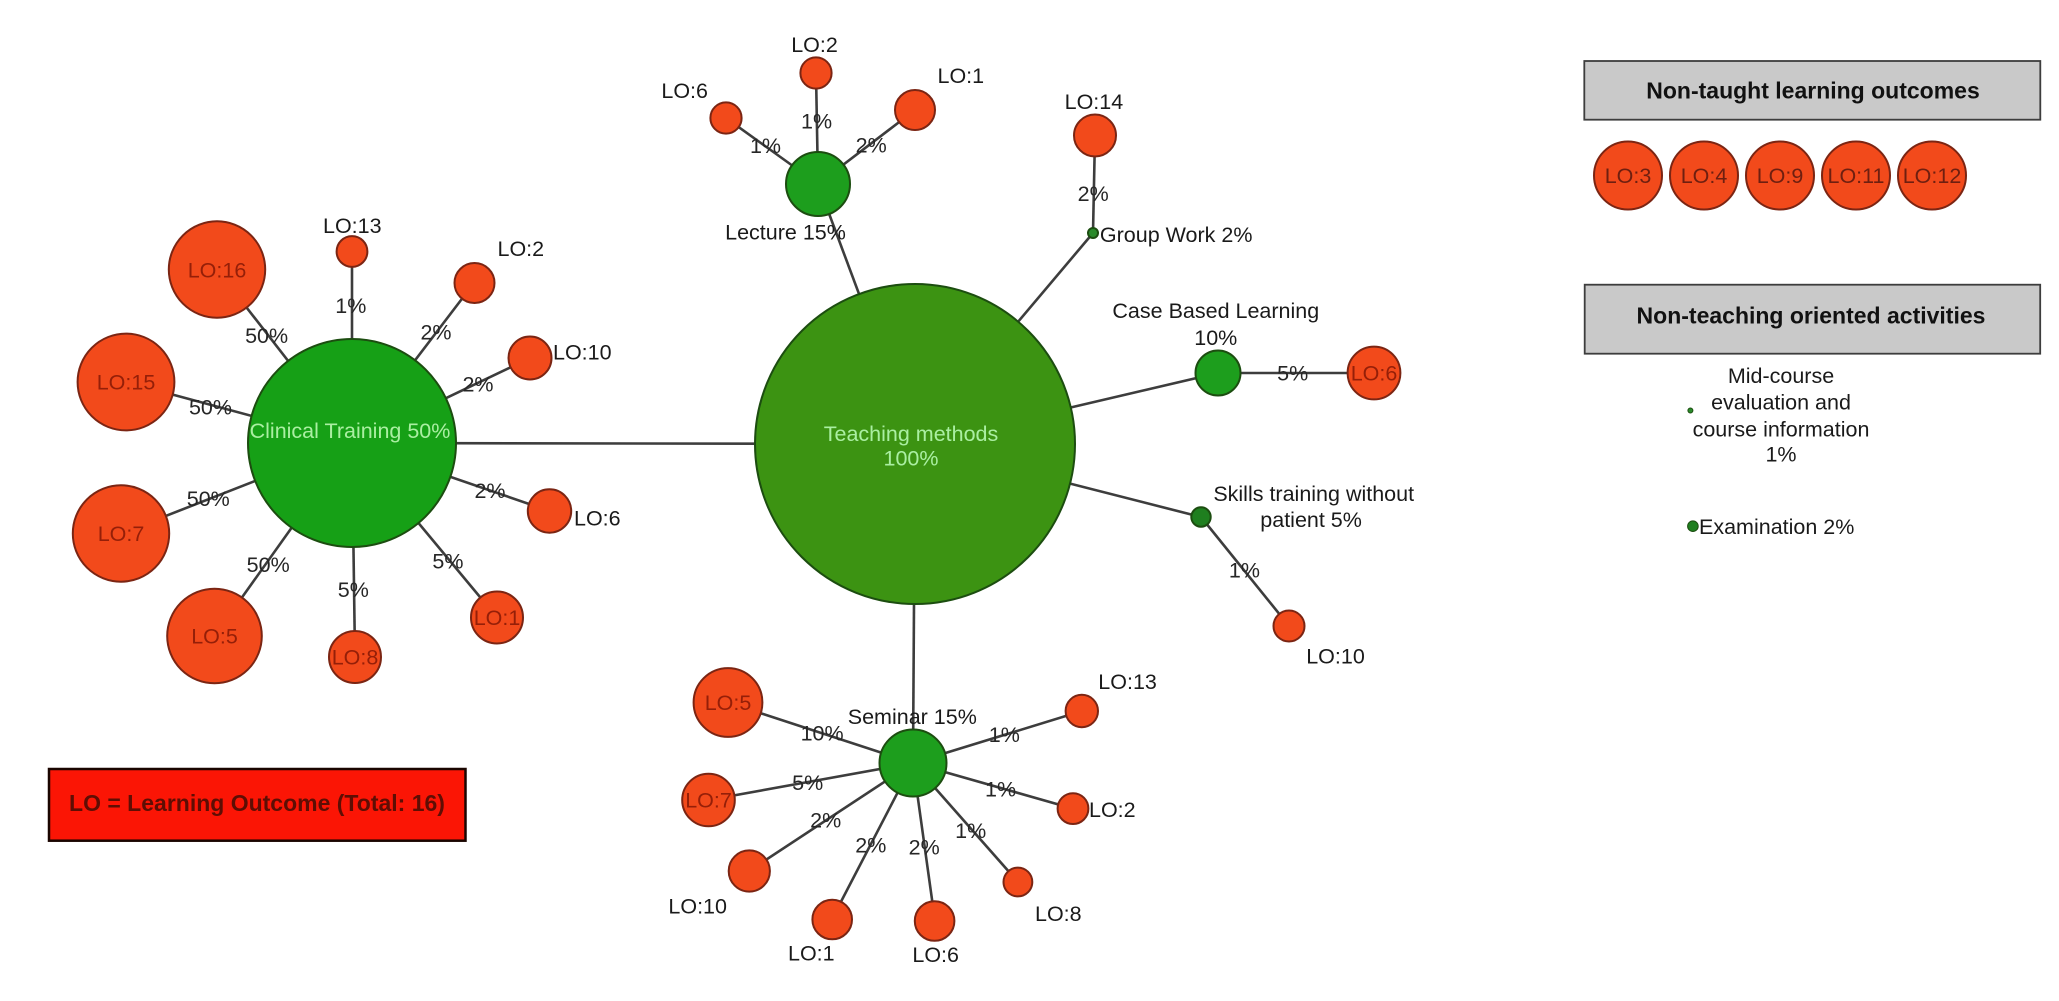 This screenshot has width=2059, height=1001. What do you see at coordinates (126, 383) in the screenshot?
I see `svg-text: LO:15` at bounding box center [126, 383].